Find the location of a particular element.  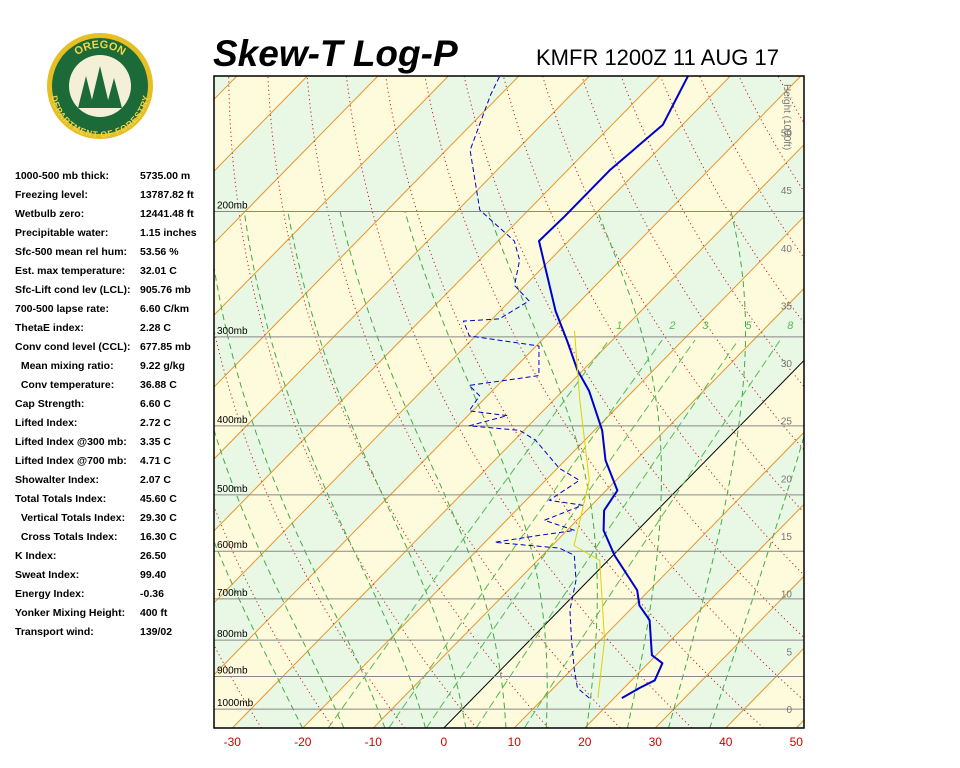

height-label: 40 is located at coordinates (787, 249).